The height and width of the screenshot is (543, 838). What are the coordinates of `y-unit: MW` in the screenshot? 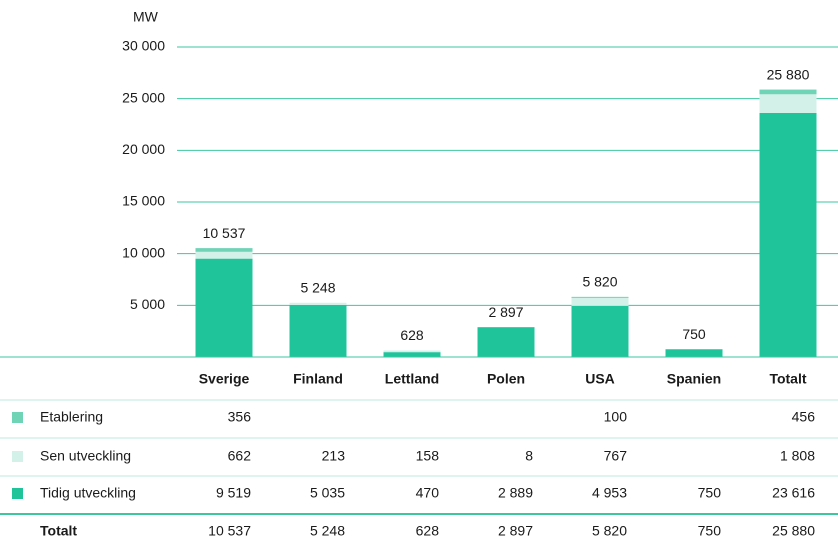 It's located at (146, 17).